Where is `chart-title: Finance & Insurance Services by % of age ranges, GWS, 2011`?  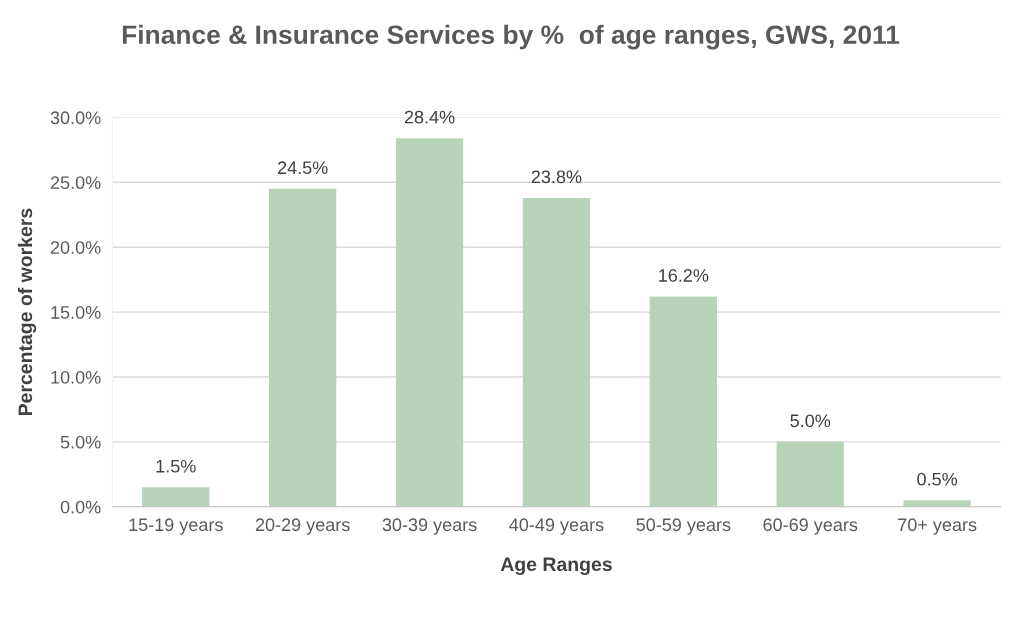 chart-title: Finance & Insurance Services by % of age ranges, GWS, 2011 is located at coordinates (511, 37).